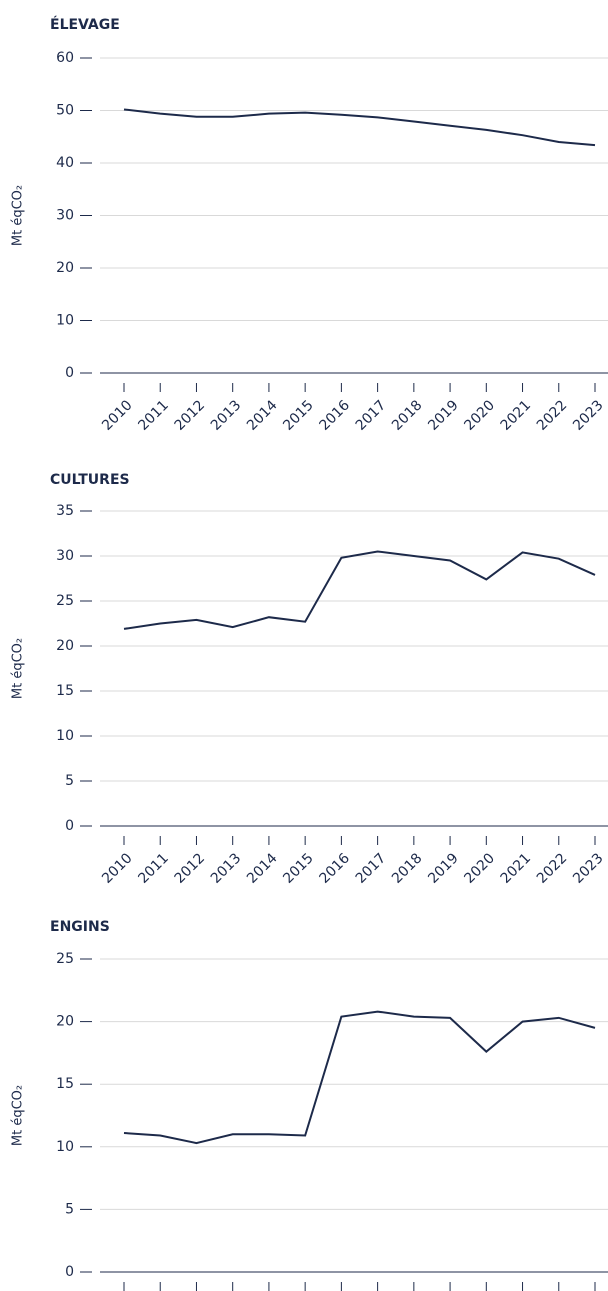 The image size is (608, 1291). What do you see at coordinates (90, 480) in the screenshot?
I see `chart-title: CULTURES` at bounding box center [90, 480].